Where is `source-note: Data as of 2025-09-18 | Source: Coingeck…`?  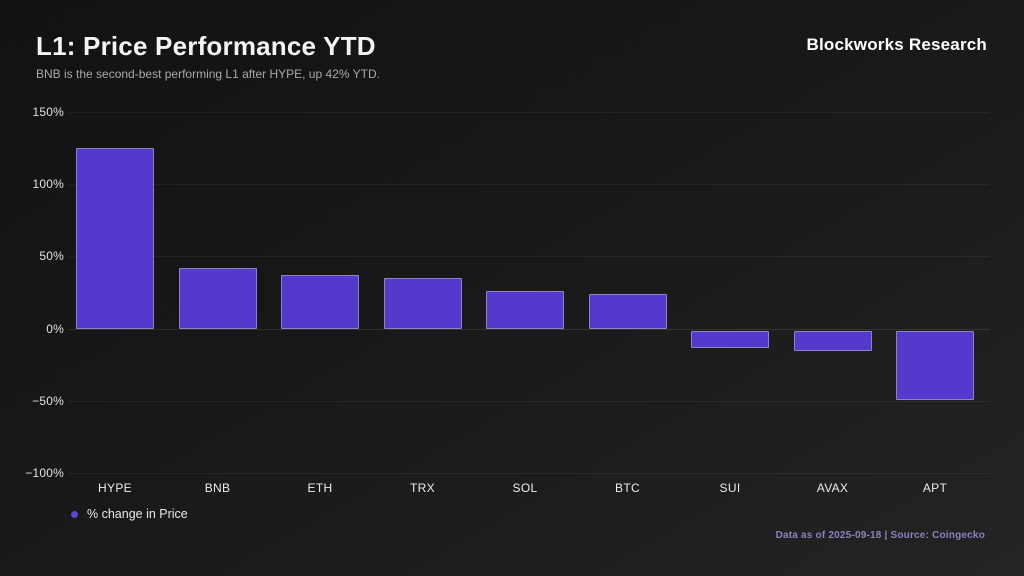 source-note: Data as of 2025-09-18 | Source: Coingeck… is located at coordinates (880, 535).